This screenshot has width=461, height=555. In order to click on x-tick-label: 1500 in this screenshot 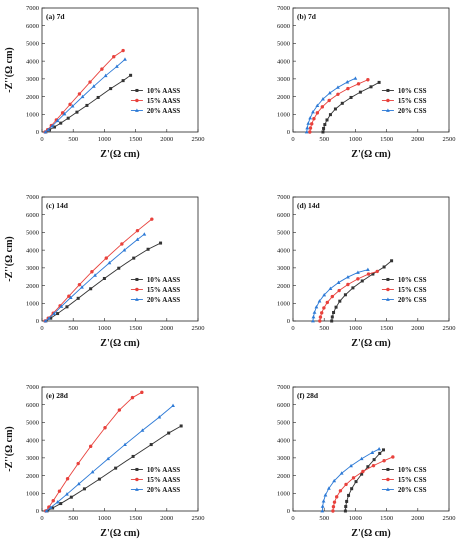, I will do `click(386, 518)`.